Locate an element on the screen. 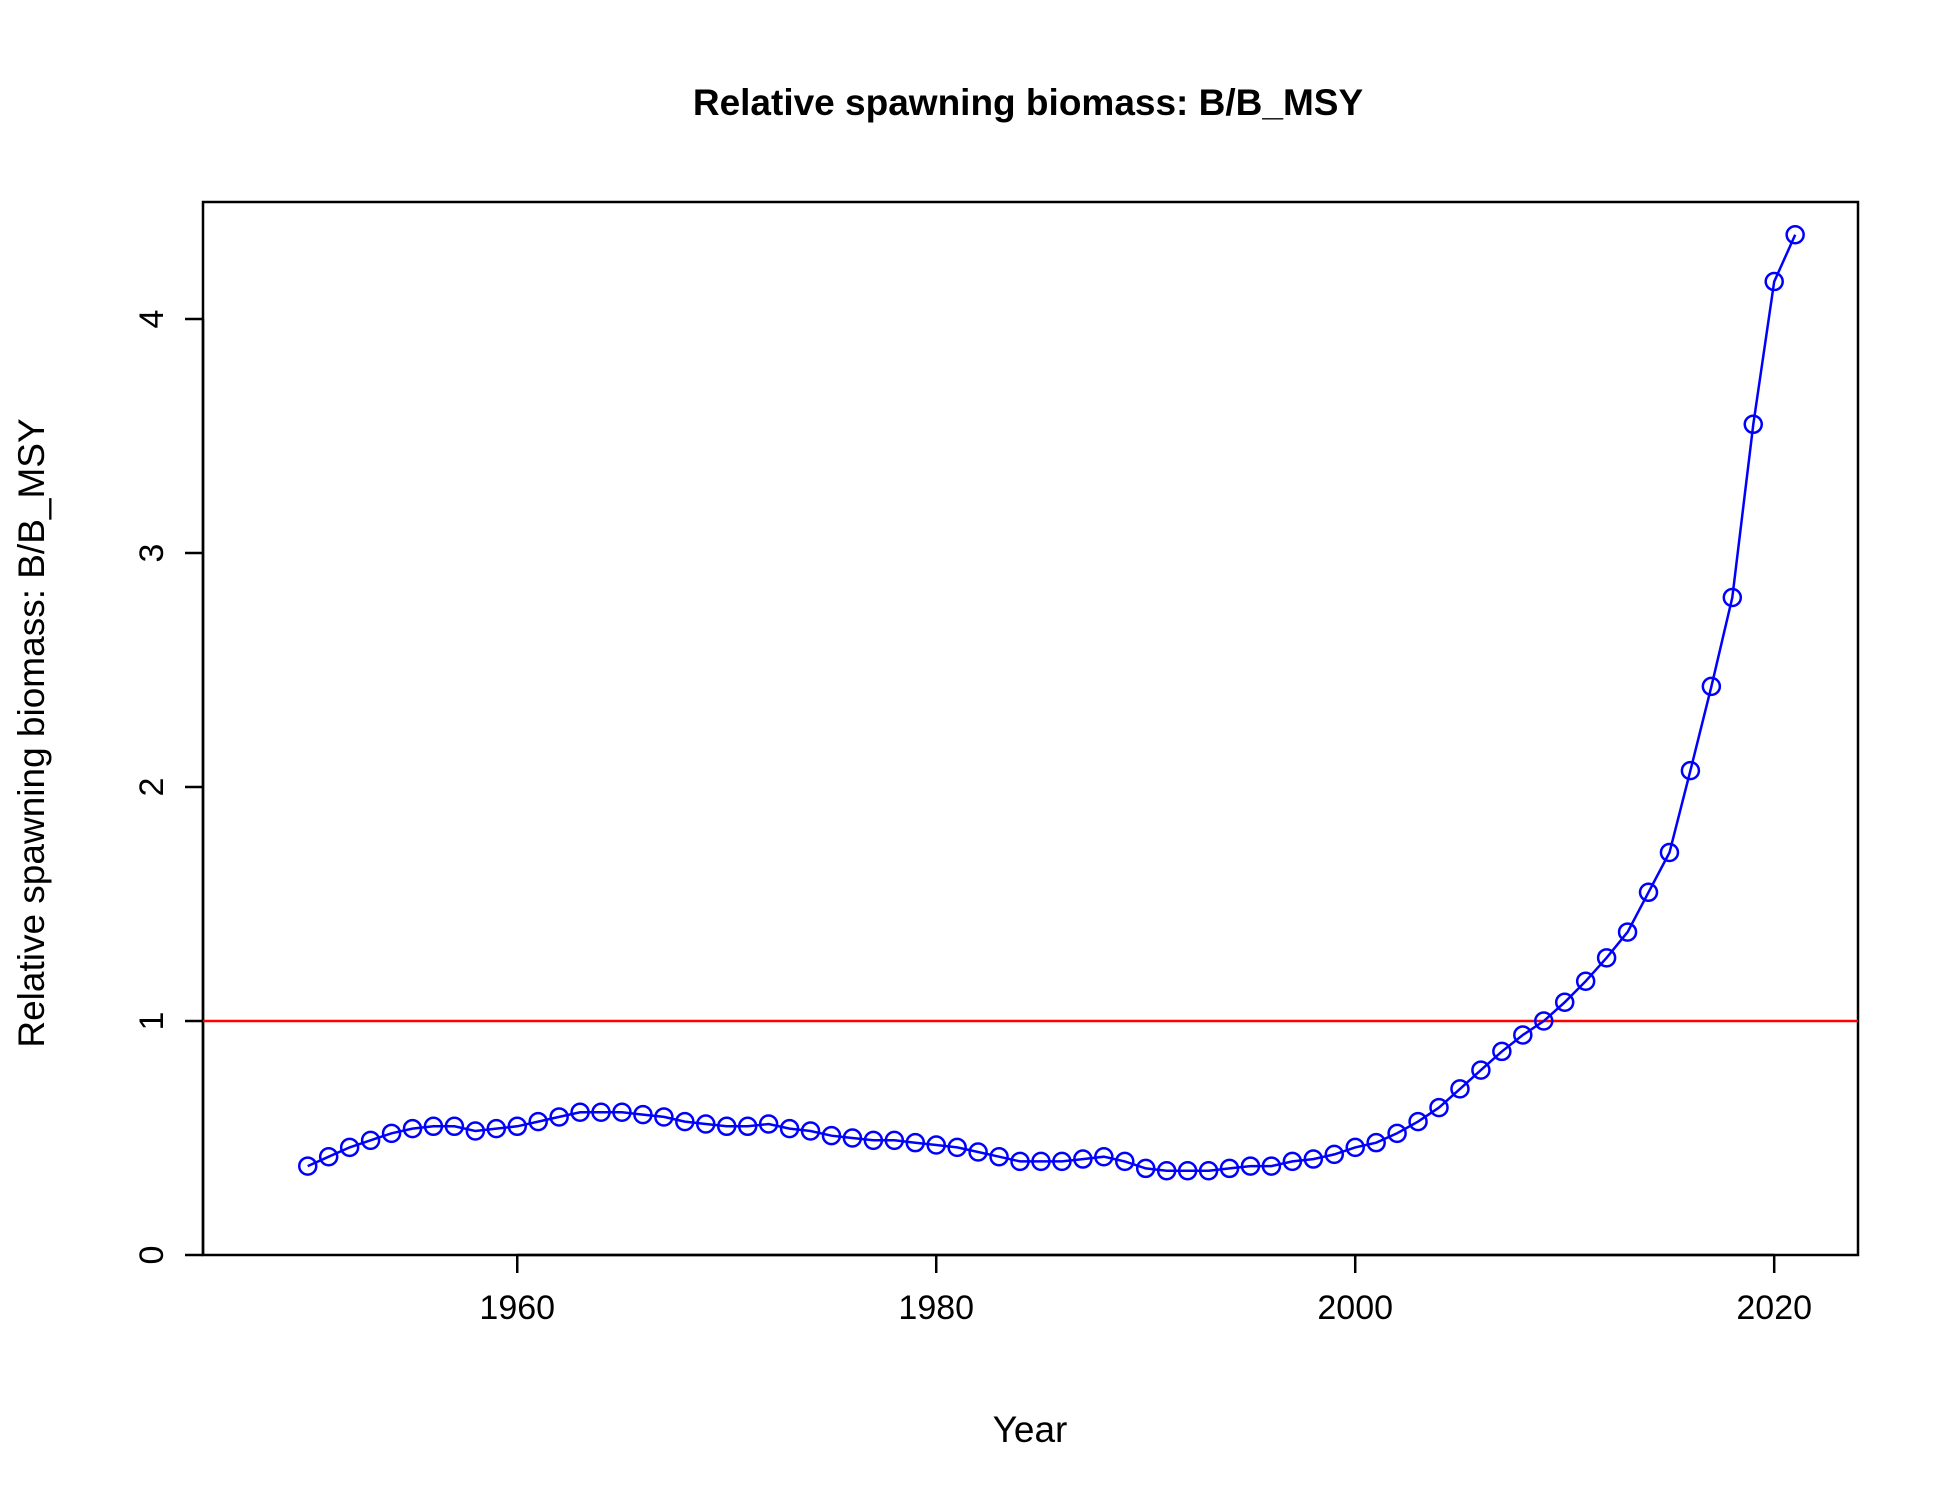 This screenshot has height=1500, width=1950. y-tick-label: 3 is located at coordinates (152, 553).